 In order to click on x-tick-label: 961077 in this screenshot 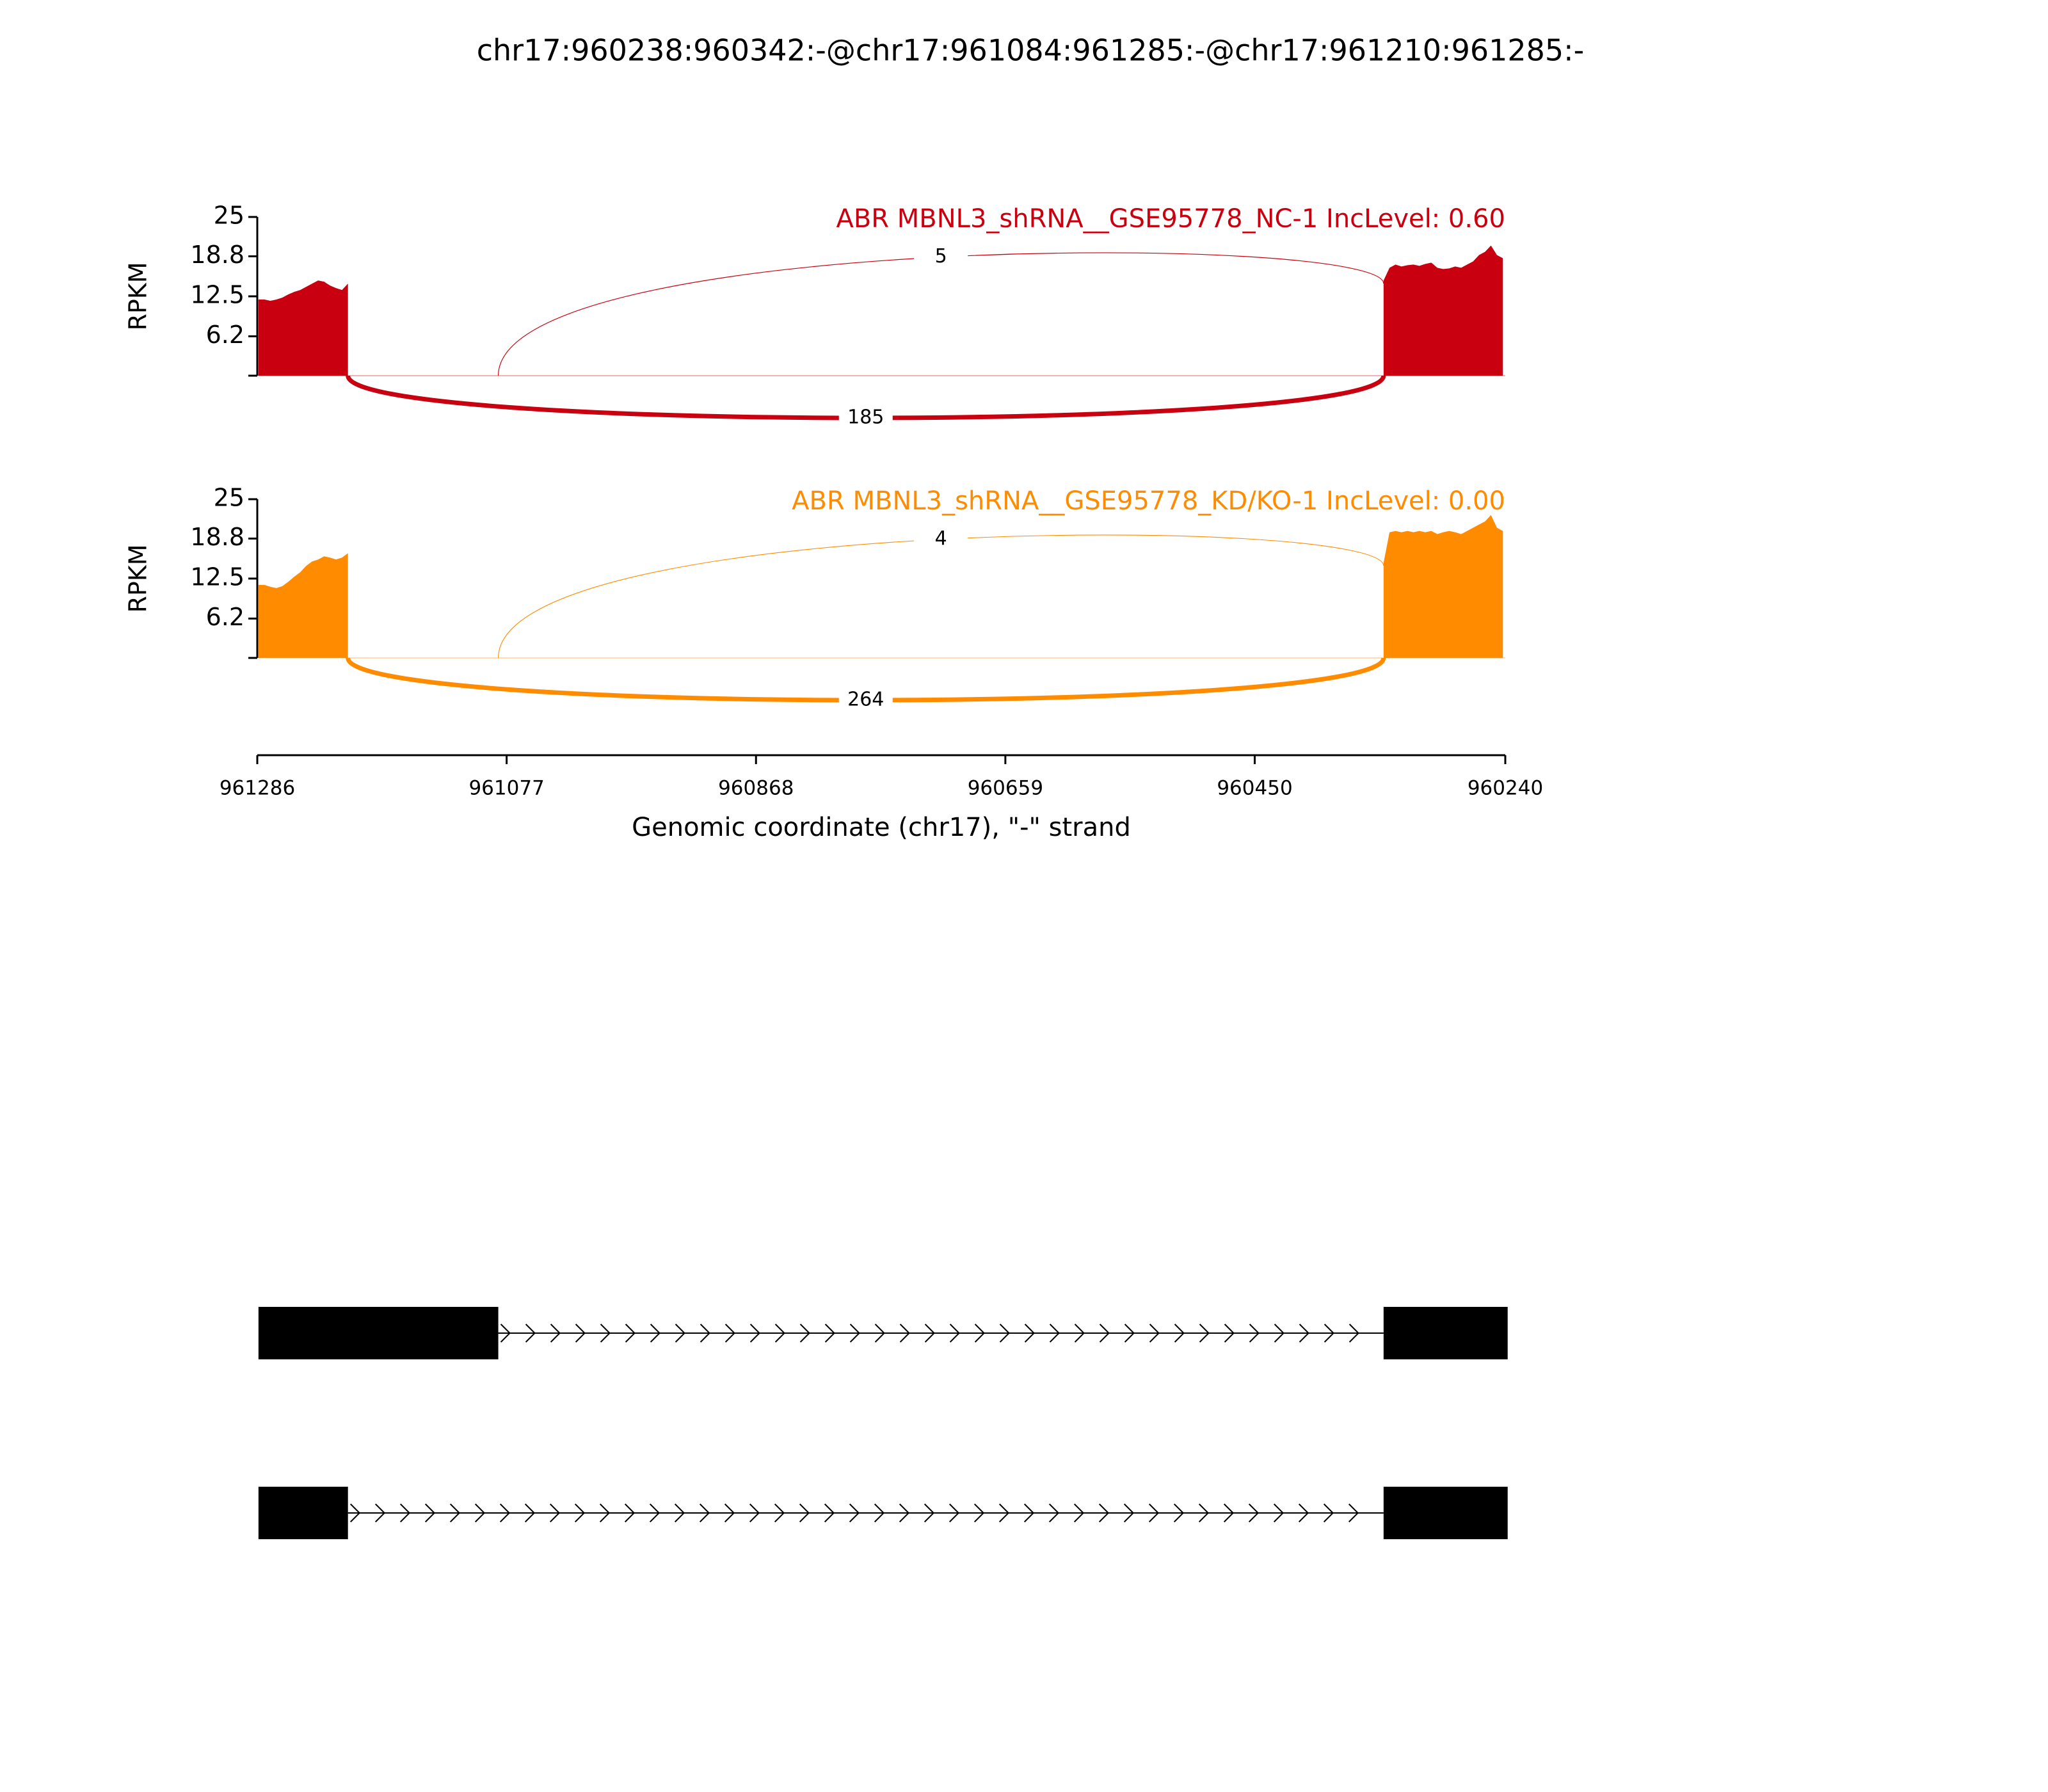, I will do `click(506, 788)`.